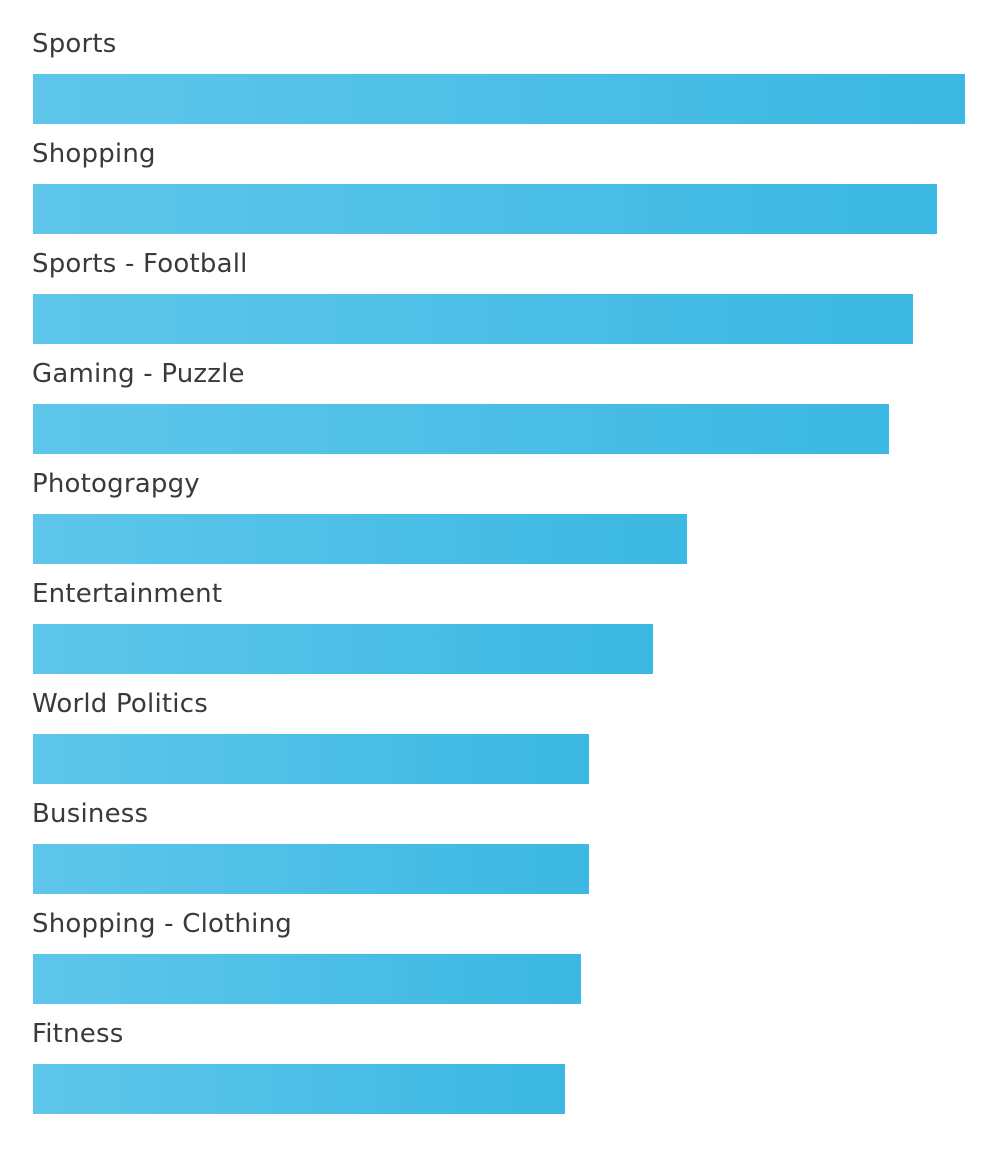  What do you see at coordinates (502, 172) in the screenshot?
I see `bar-row: Shopping` at bounding box center [502, 172].